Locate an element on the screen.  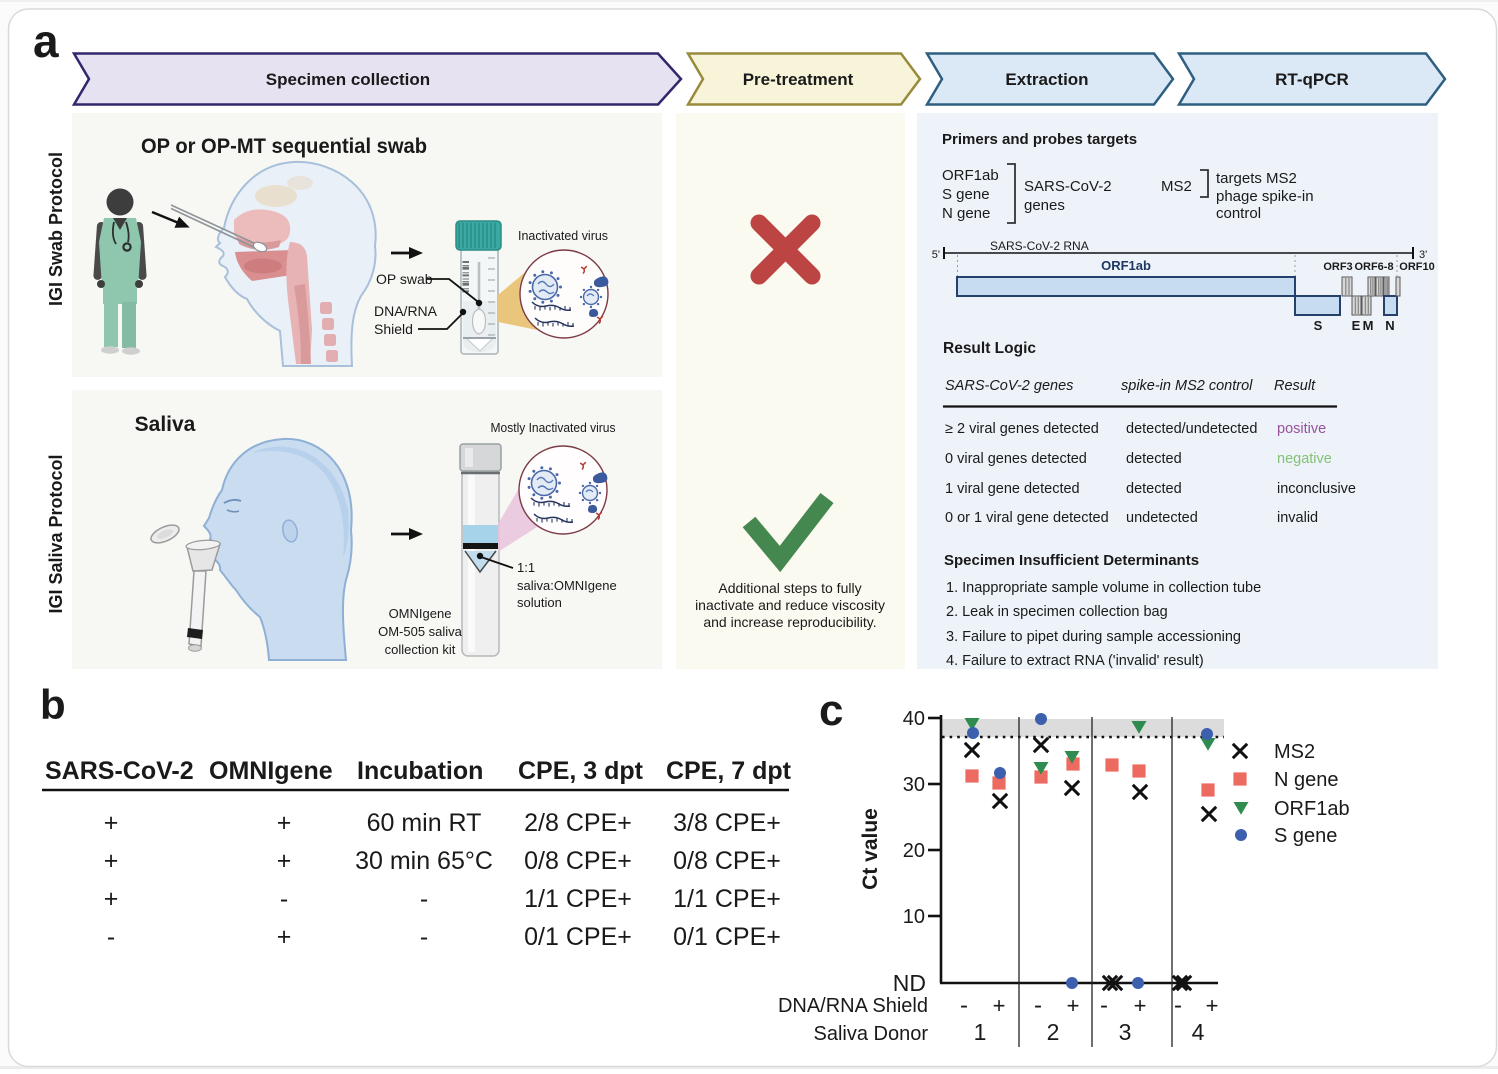
svg-text: control is located at coordinates (1238, 213).